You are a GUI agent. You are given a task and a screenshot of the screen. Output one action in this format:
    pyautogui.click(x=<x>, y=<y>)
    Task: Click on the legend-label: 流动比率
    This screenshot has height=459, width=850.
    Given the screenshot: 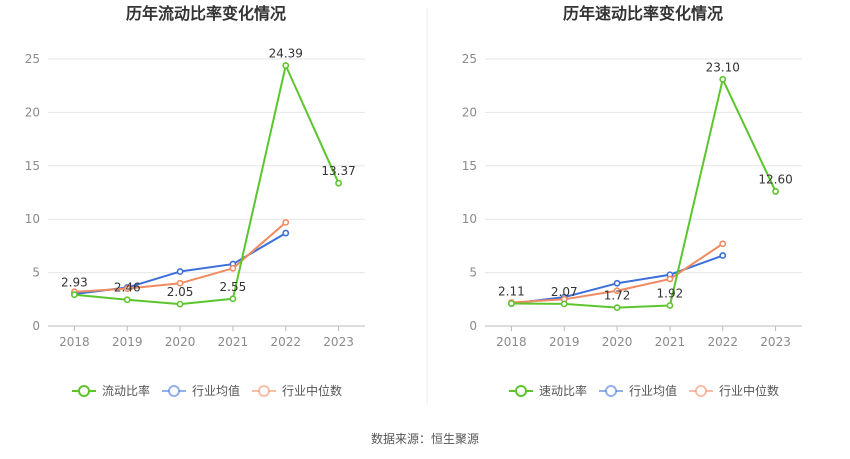 What is the action you would take?
    pyautogui.click(x=126, y=390)
    